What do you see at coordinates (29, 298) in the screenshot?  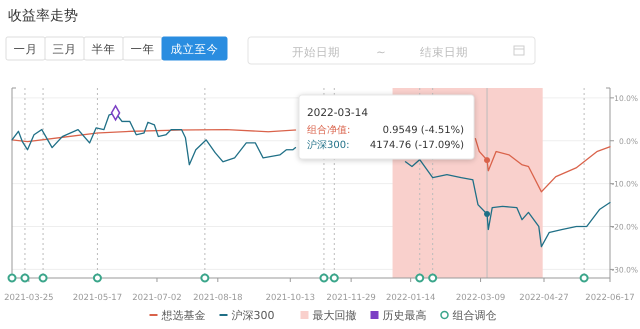 I see `x-tick-label: 2021-03-25` at bounding box center [29, 298].